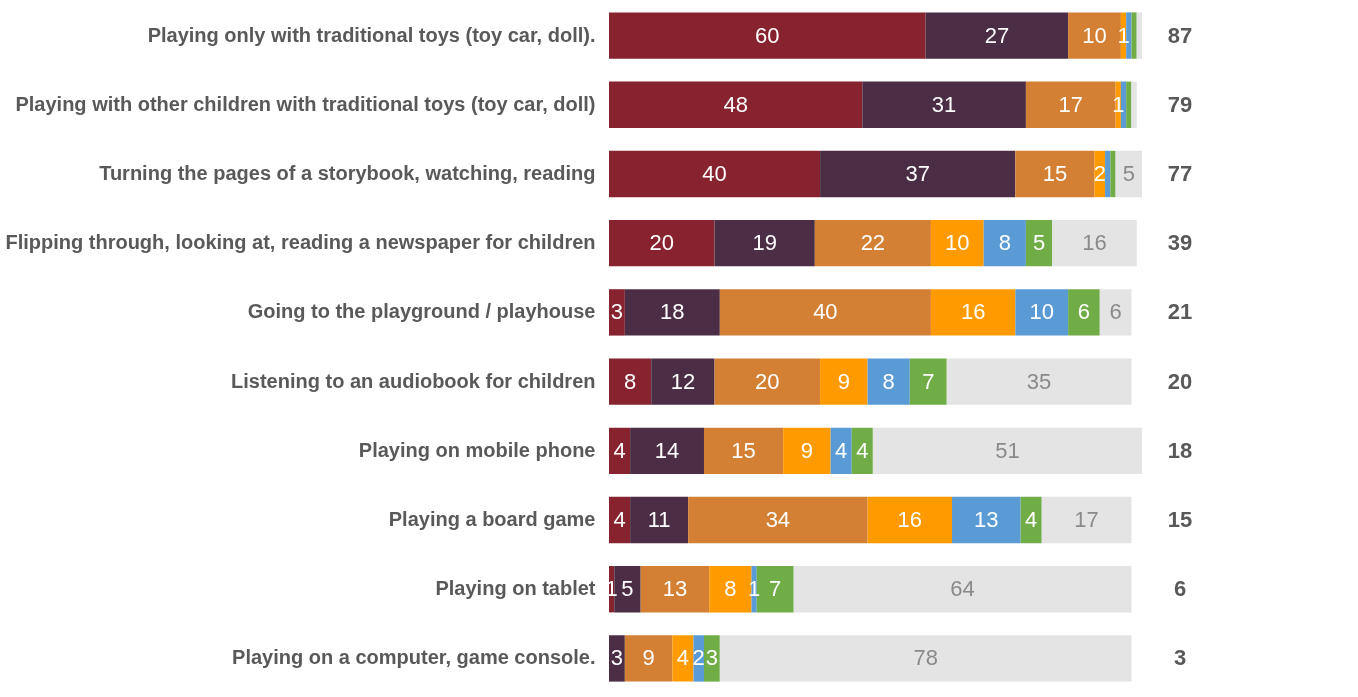 The width and height of the screenshot is (1358, 697). Describe the element at coordinates (1180, 520) in the screenshot. I see `text: 15` at that location.